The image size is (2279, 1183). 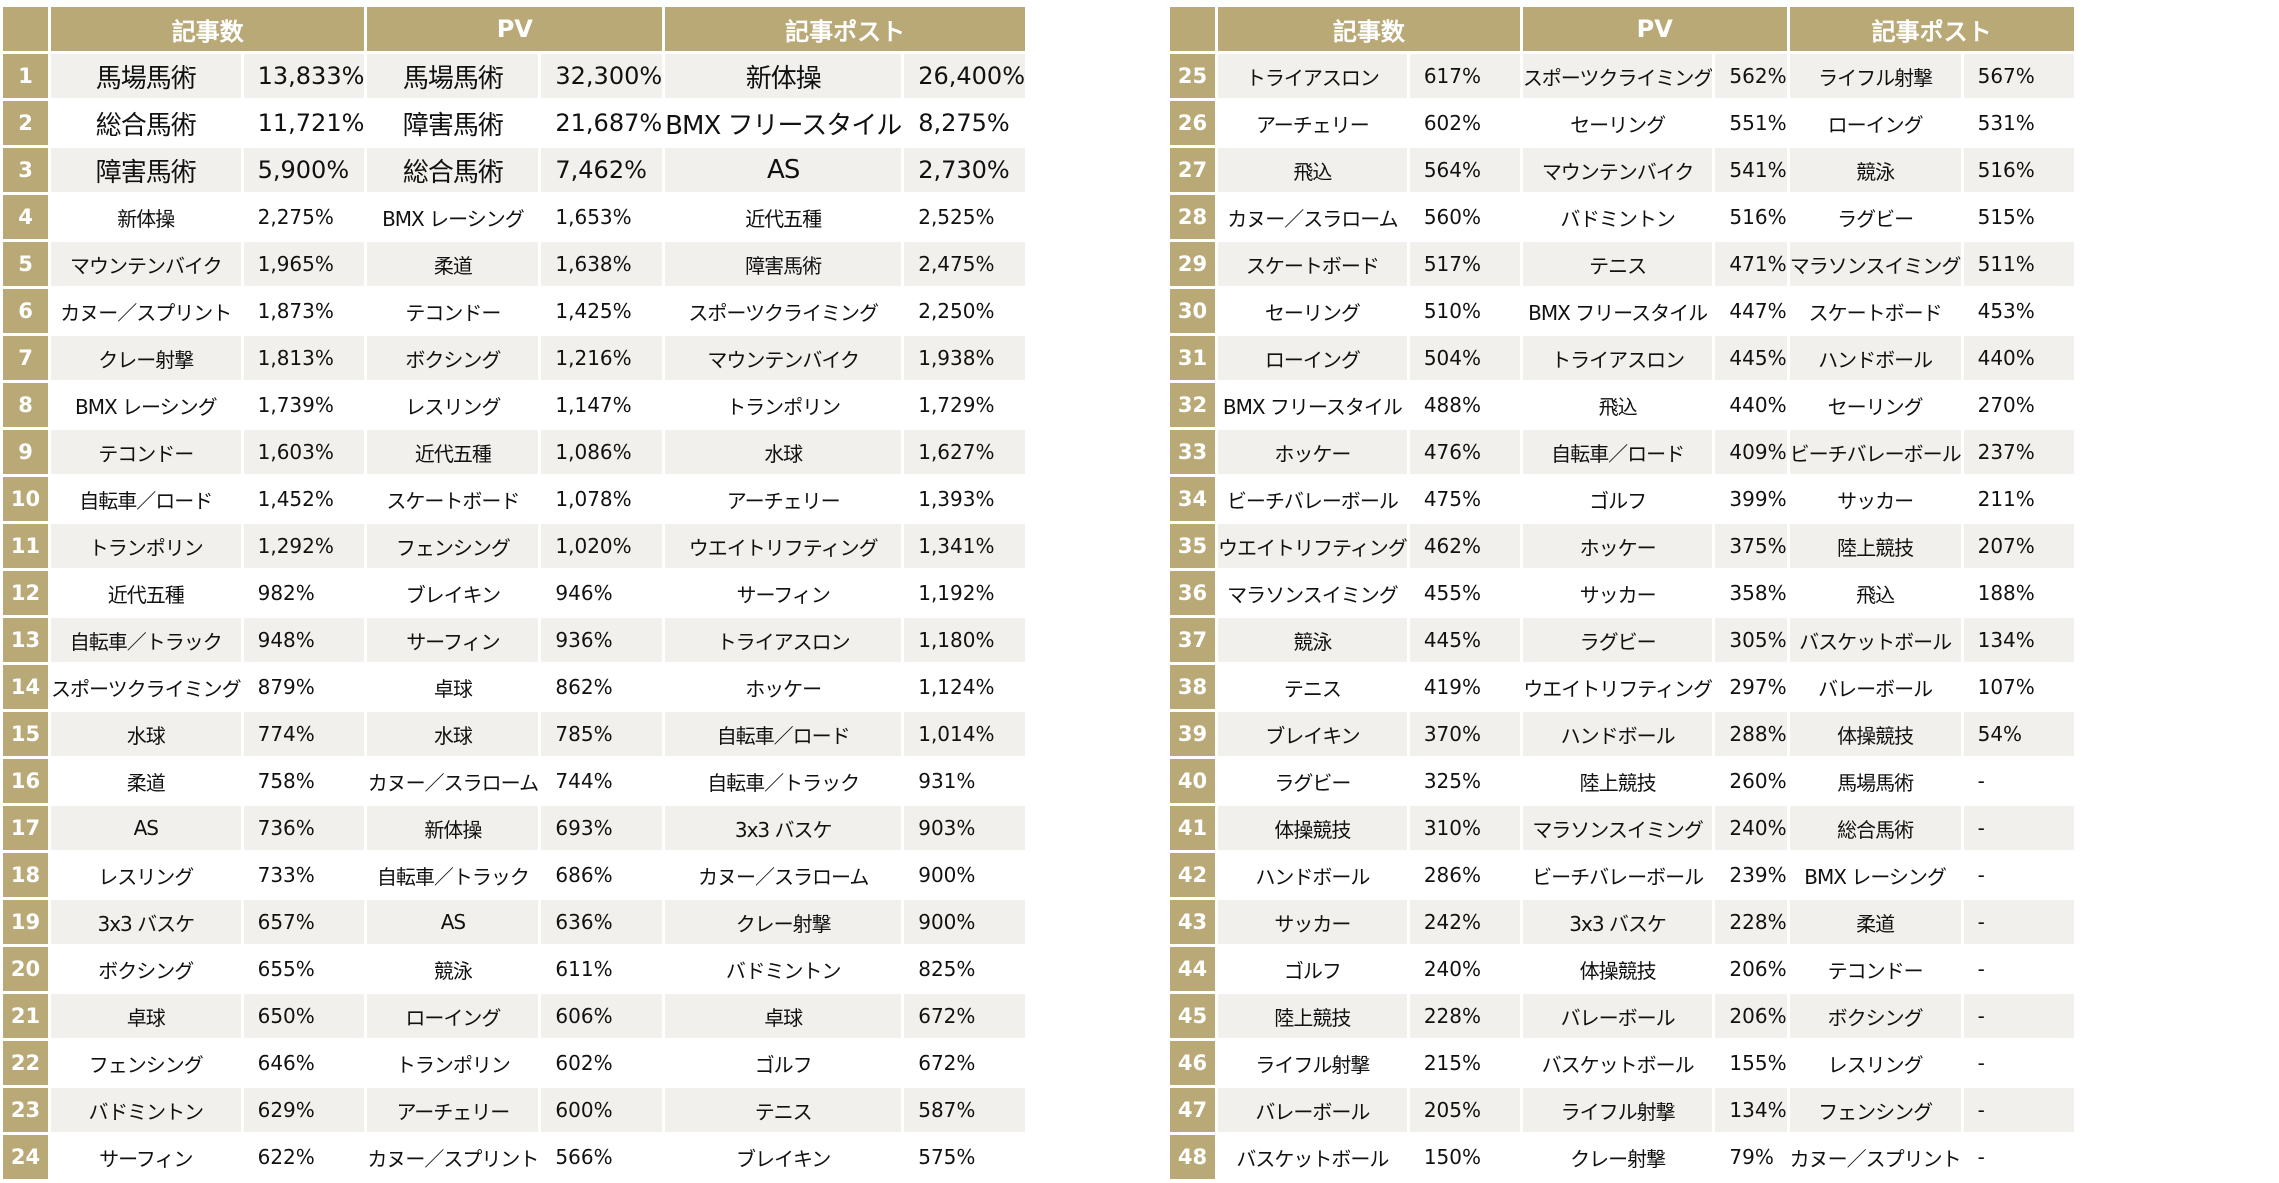 What do you see at coordinates (146, 311) in the screenshot?
I see `articles-sport: カヌー／スプリント` at bounding box center [146, 311].